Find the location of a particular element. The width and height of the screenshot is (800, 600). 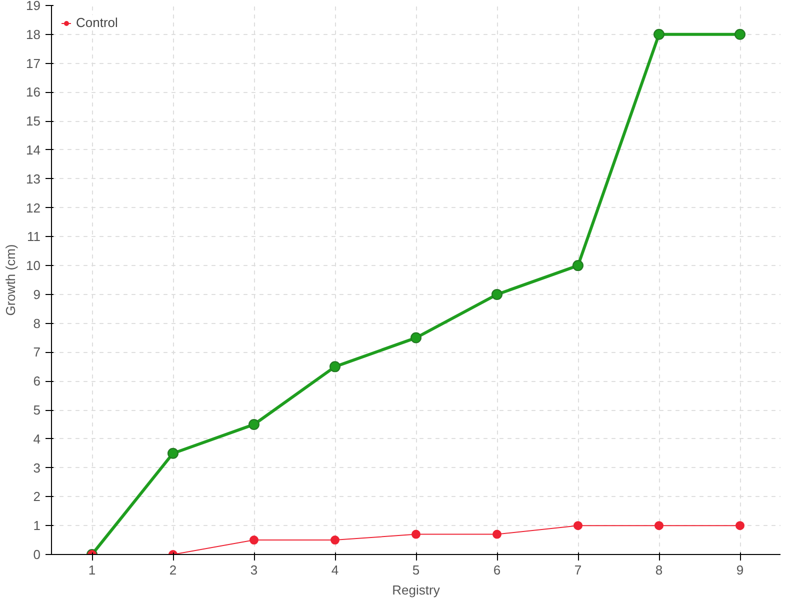

x-tick-label: 8 is located at coordinates (659, 570).